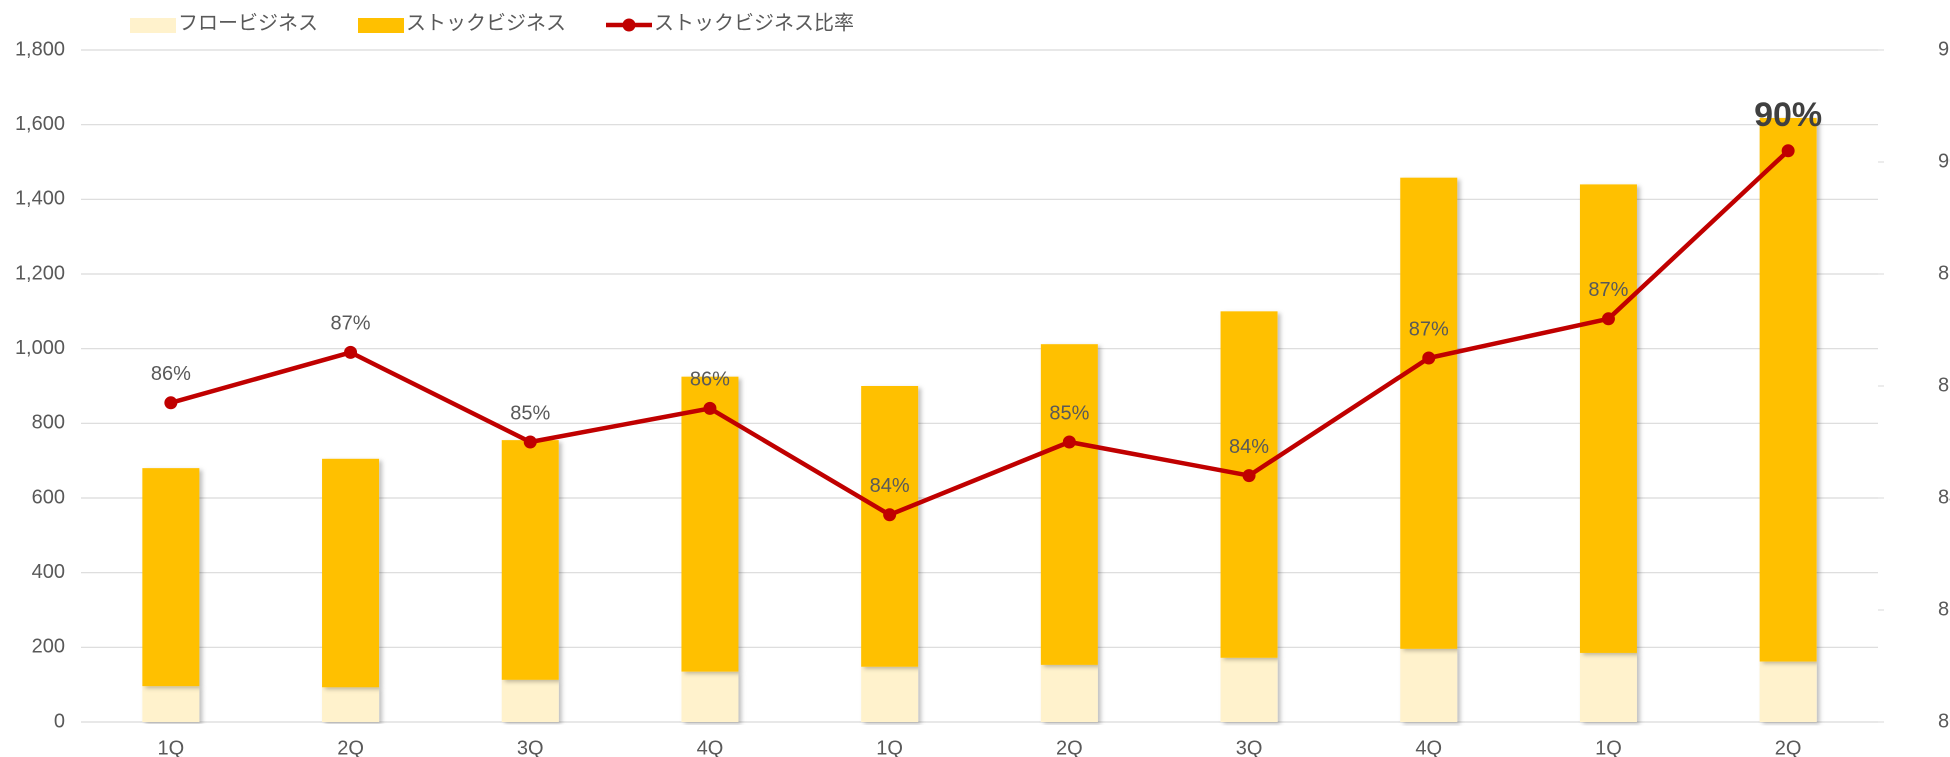  I want to click on y2-tick-label: 92%, so click(1944, 49).